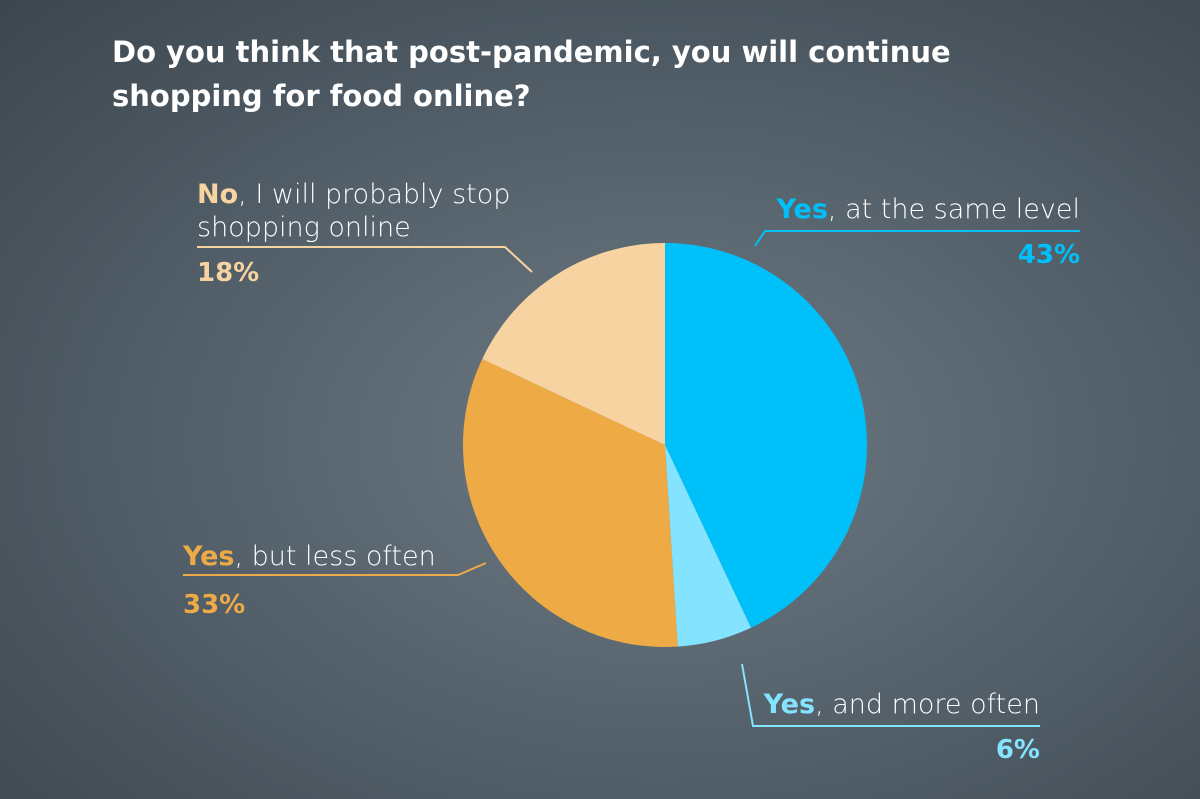 The height and width of the screenshot is (799, 1200). What do you see at coordinates (214, 605) in the screenshot?
I see `value-label: 33%` at bounding box center [214, 605].